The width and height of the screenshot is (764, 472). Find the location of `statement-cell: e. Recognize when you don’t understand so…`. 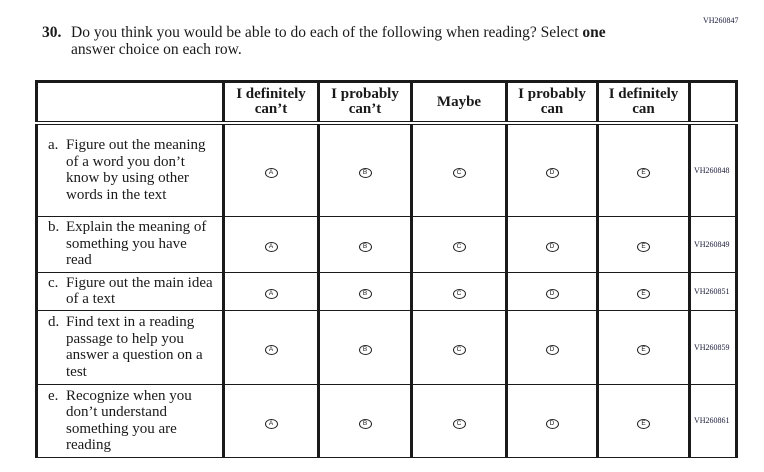

statement-cell: e. Recognize when you don’t understand so… is located at coordinates (130, 420).